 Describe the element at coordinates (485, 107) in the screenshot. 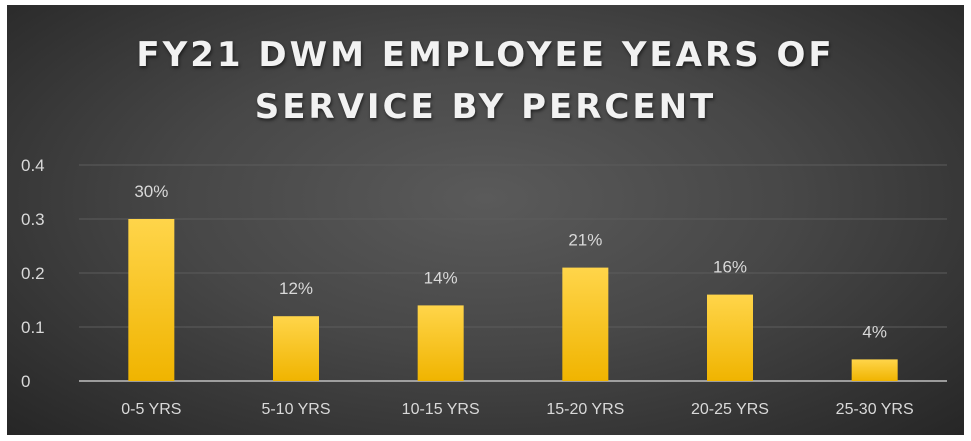

I see `chart-title-line-2: SERVICE BY PERCENT` at that location.